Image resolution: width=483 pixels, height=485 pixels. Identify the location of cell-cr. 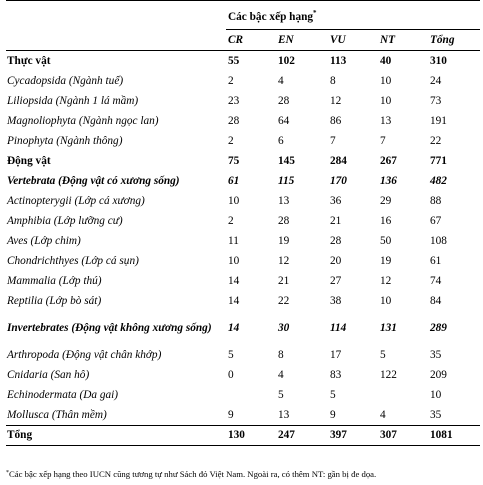
(251, 395).